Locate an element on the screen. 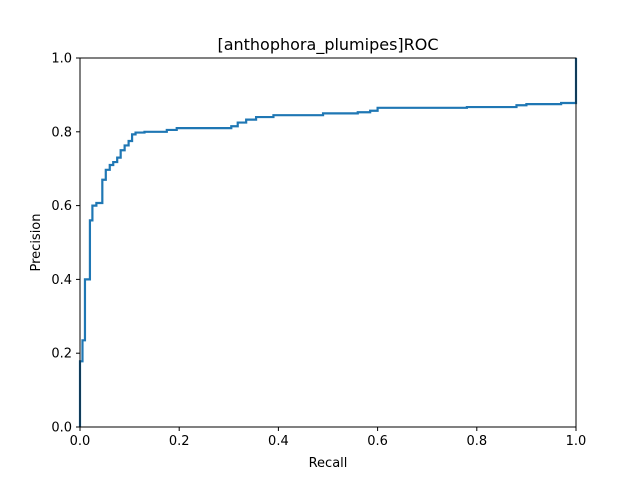 This screenshot has width=640, height=480. y-tick-label: 0.2 is located at coordinates (61, 354).